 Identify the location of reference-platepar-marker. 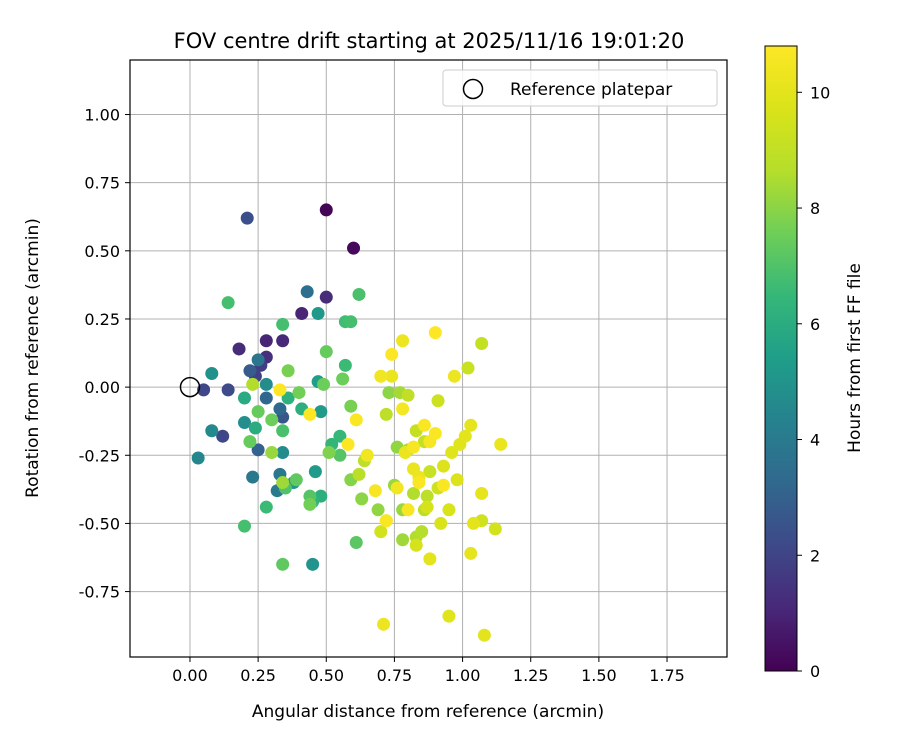
(190, 387).